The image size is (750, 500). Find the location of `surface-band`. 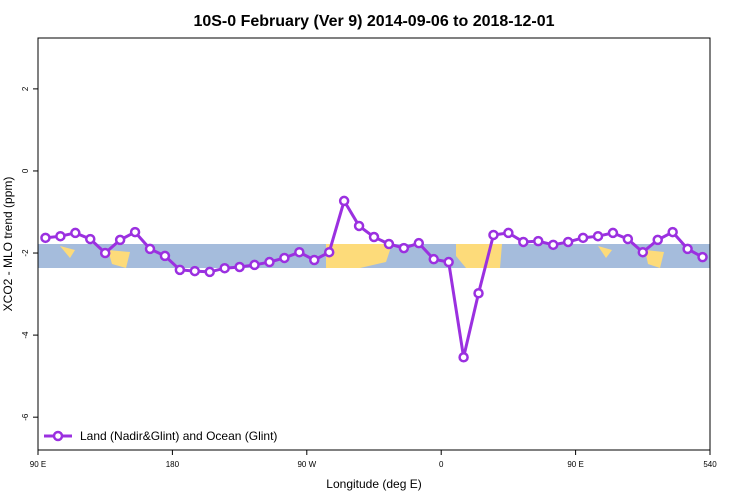

surface-band is located at coordinates (374, 256).